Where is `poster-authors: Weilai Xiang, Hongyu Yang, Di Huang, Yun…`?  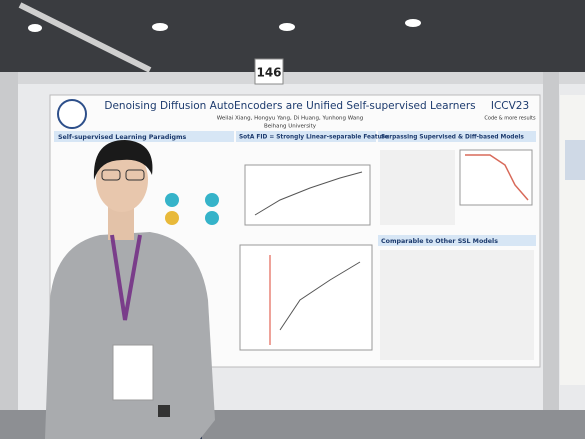 poster-authors: Weilai Xiang, Hongyu Yang, Di Huang, Yun… is located at coordinates (290, 119).